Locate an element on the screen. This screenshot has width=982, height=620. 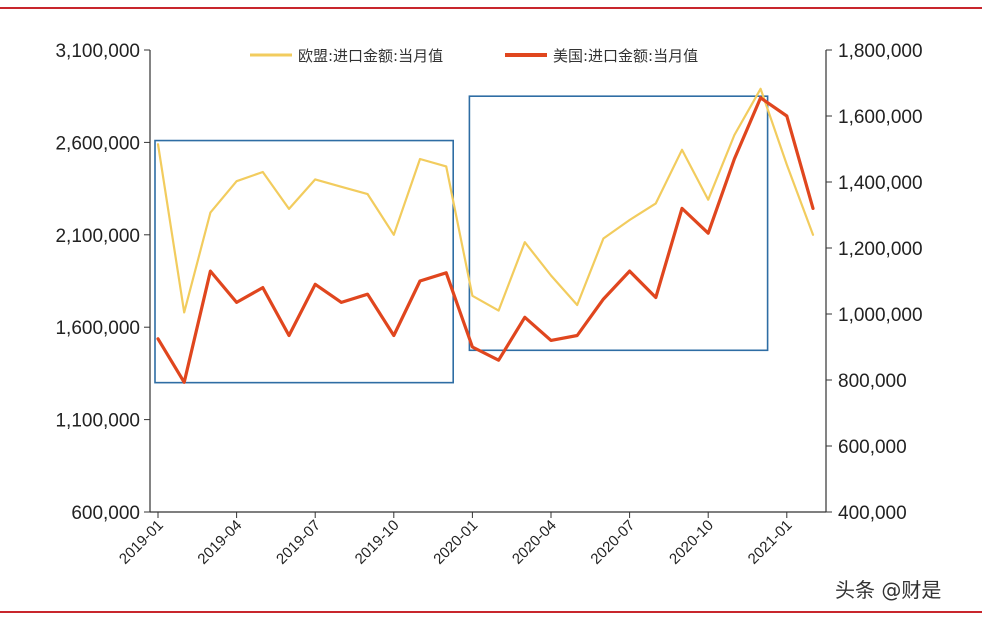
x-tick-label: 2019-01 is located at coordinates (141, 542).